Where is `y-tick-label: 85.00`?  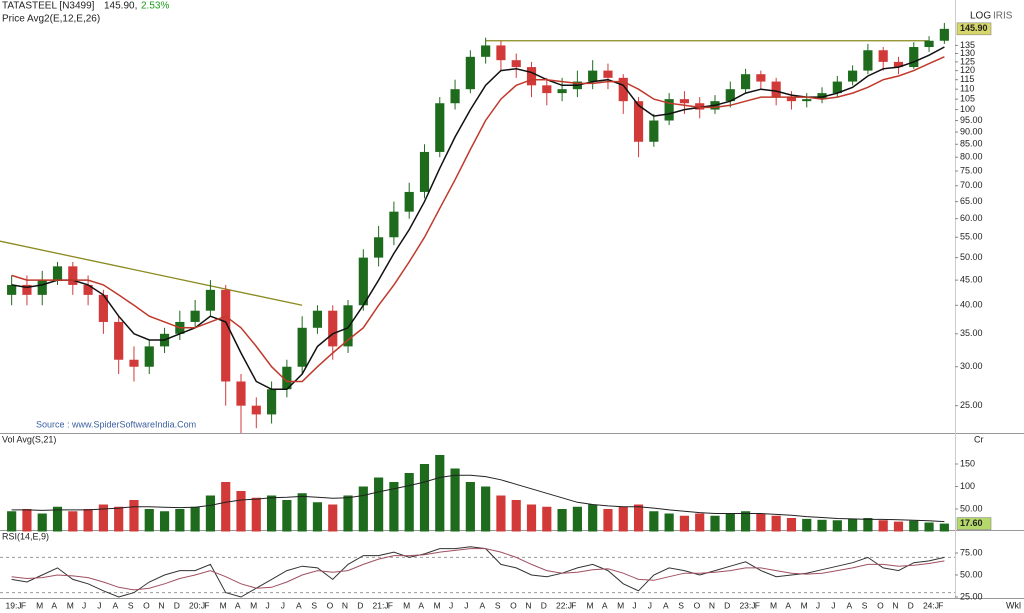
y-tick-label: 85.00 is located at coordinates (971, 144).